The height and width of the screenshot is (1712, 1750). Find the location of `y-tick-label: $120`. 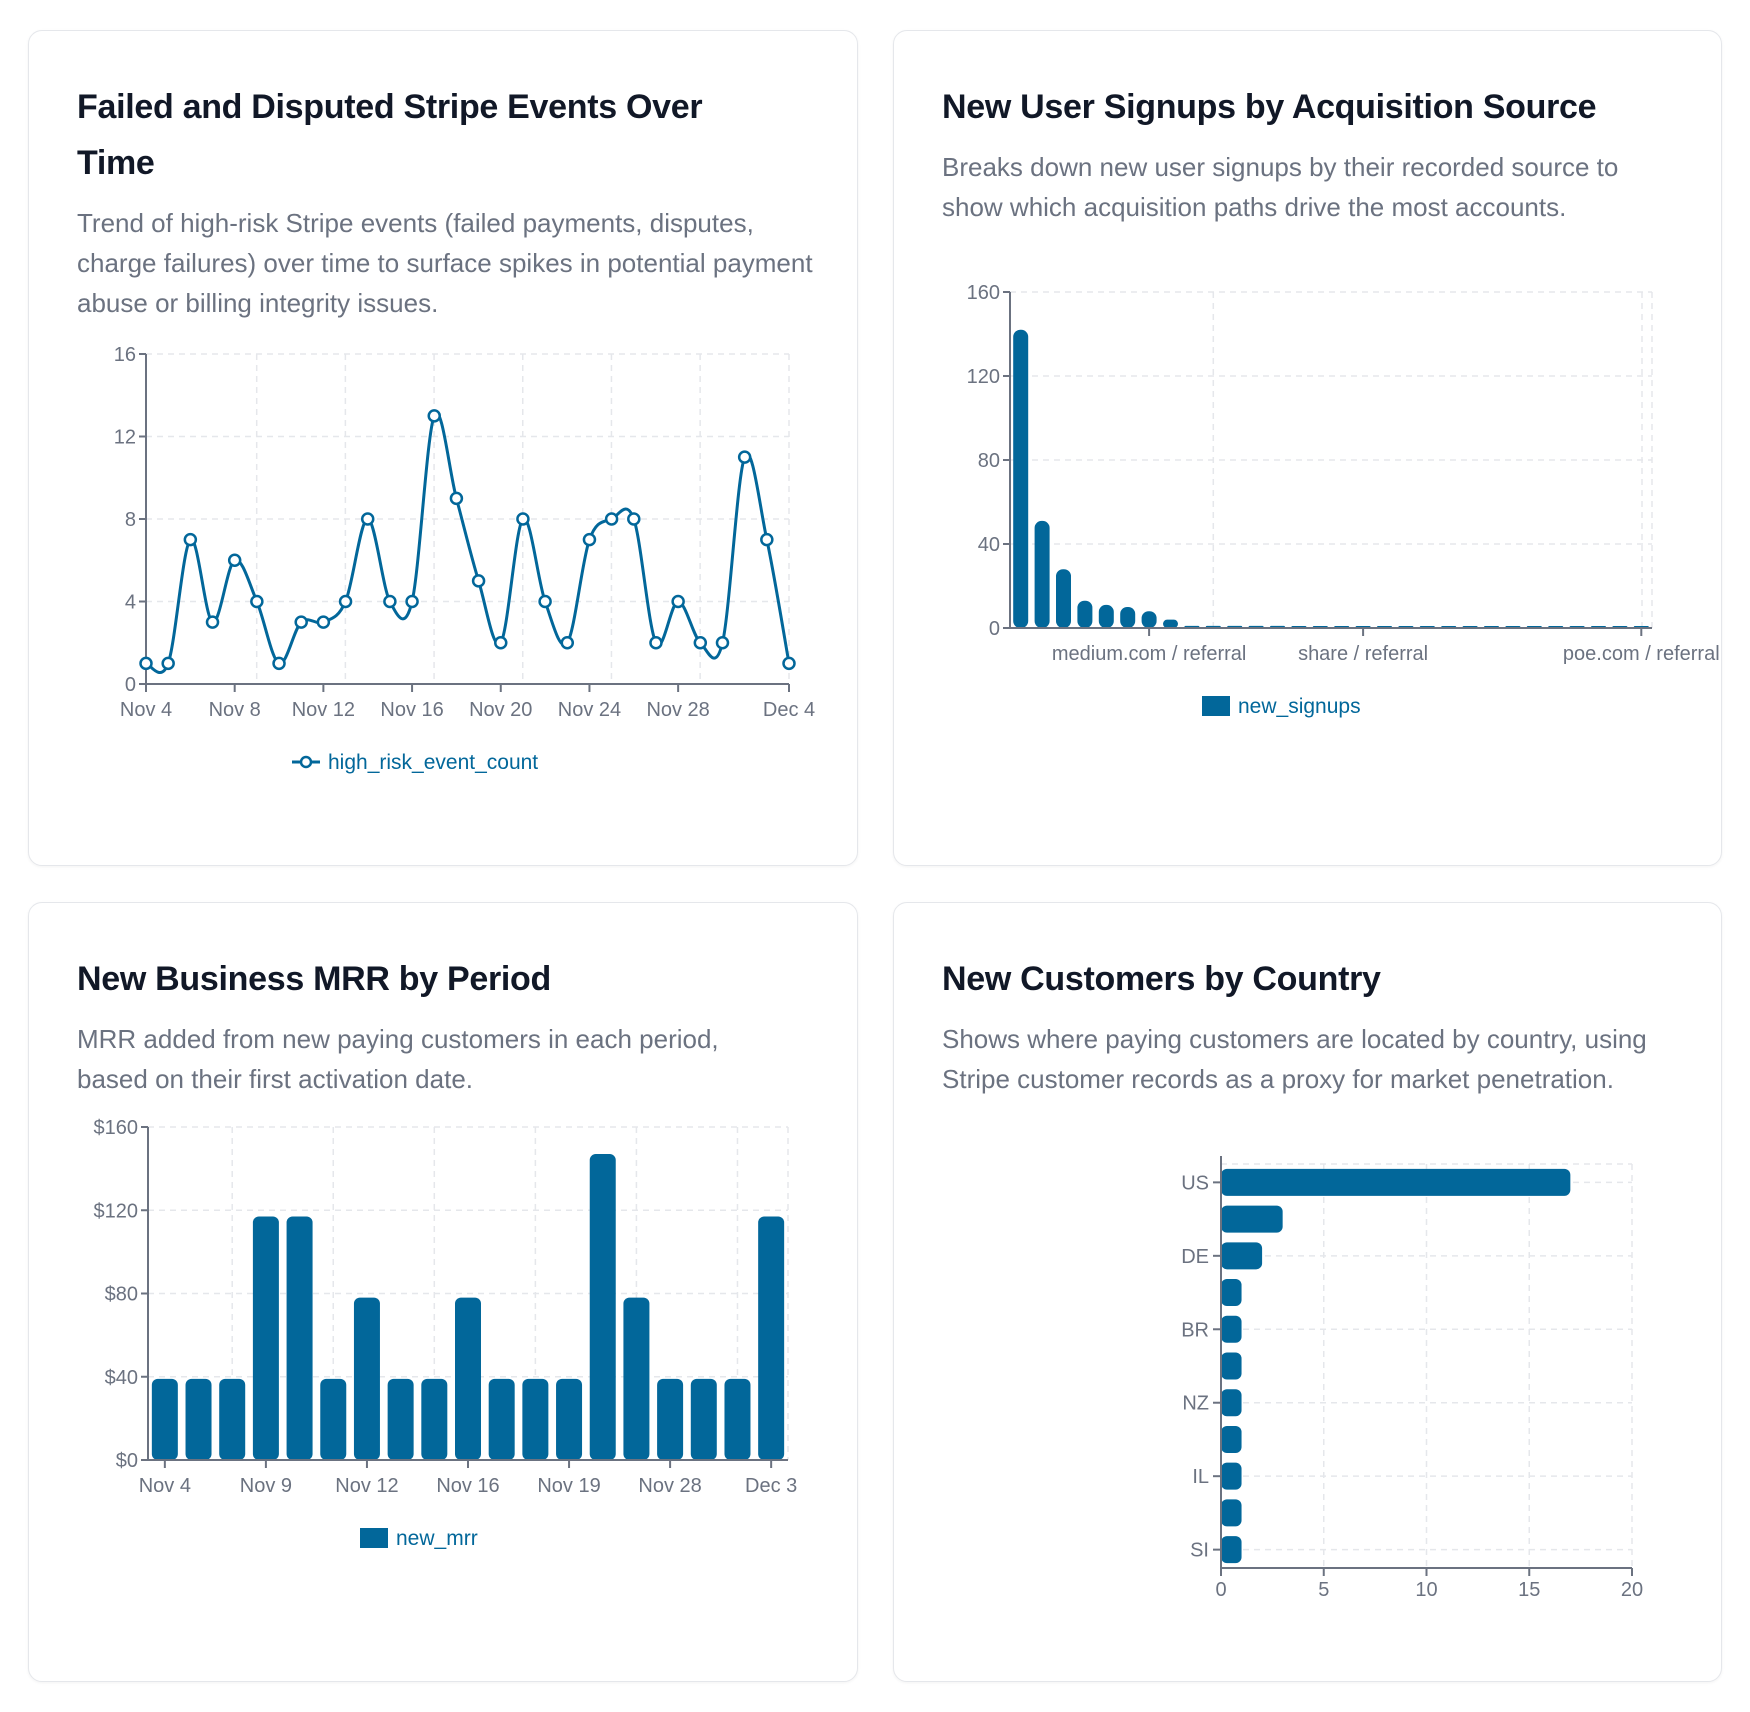

y-tick-label: $120 is located at coordinates (116, 1211).